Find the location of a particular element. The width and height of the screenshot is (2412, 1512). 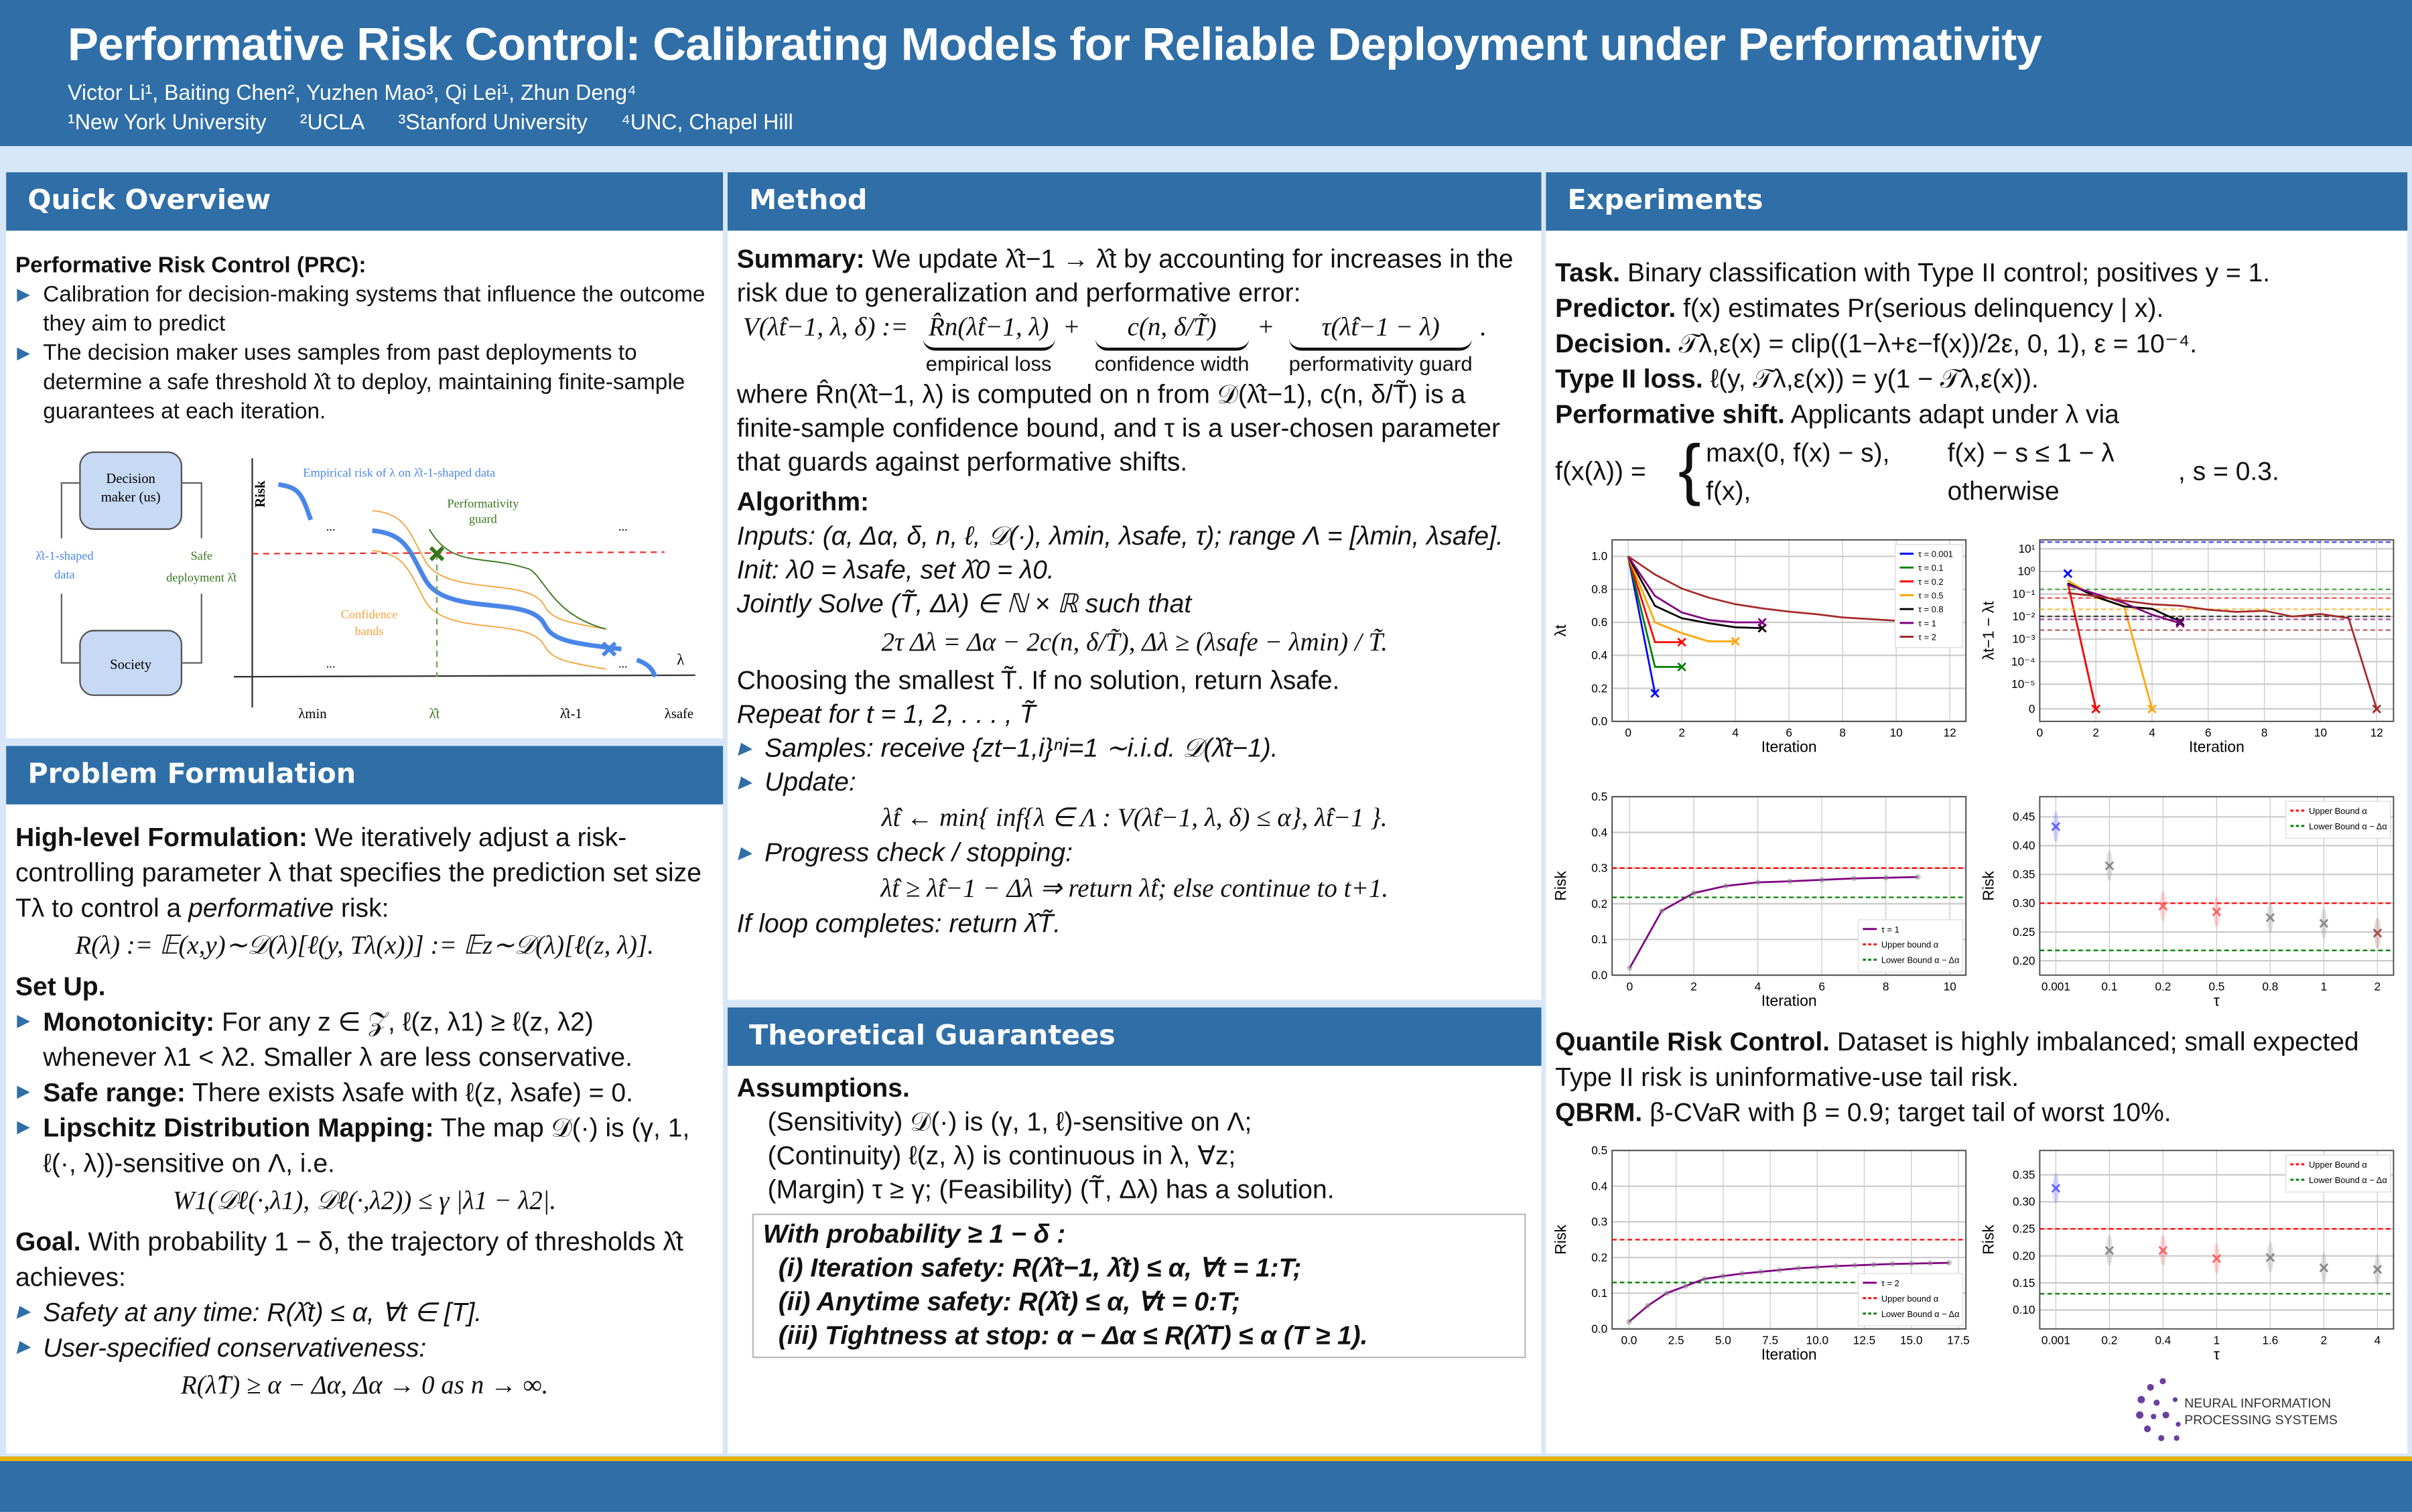

legend-label: Upper Bound α is located at coordinates (2338, 811).